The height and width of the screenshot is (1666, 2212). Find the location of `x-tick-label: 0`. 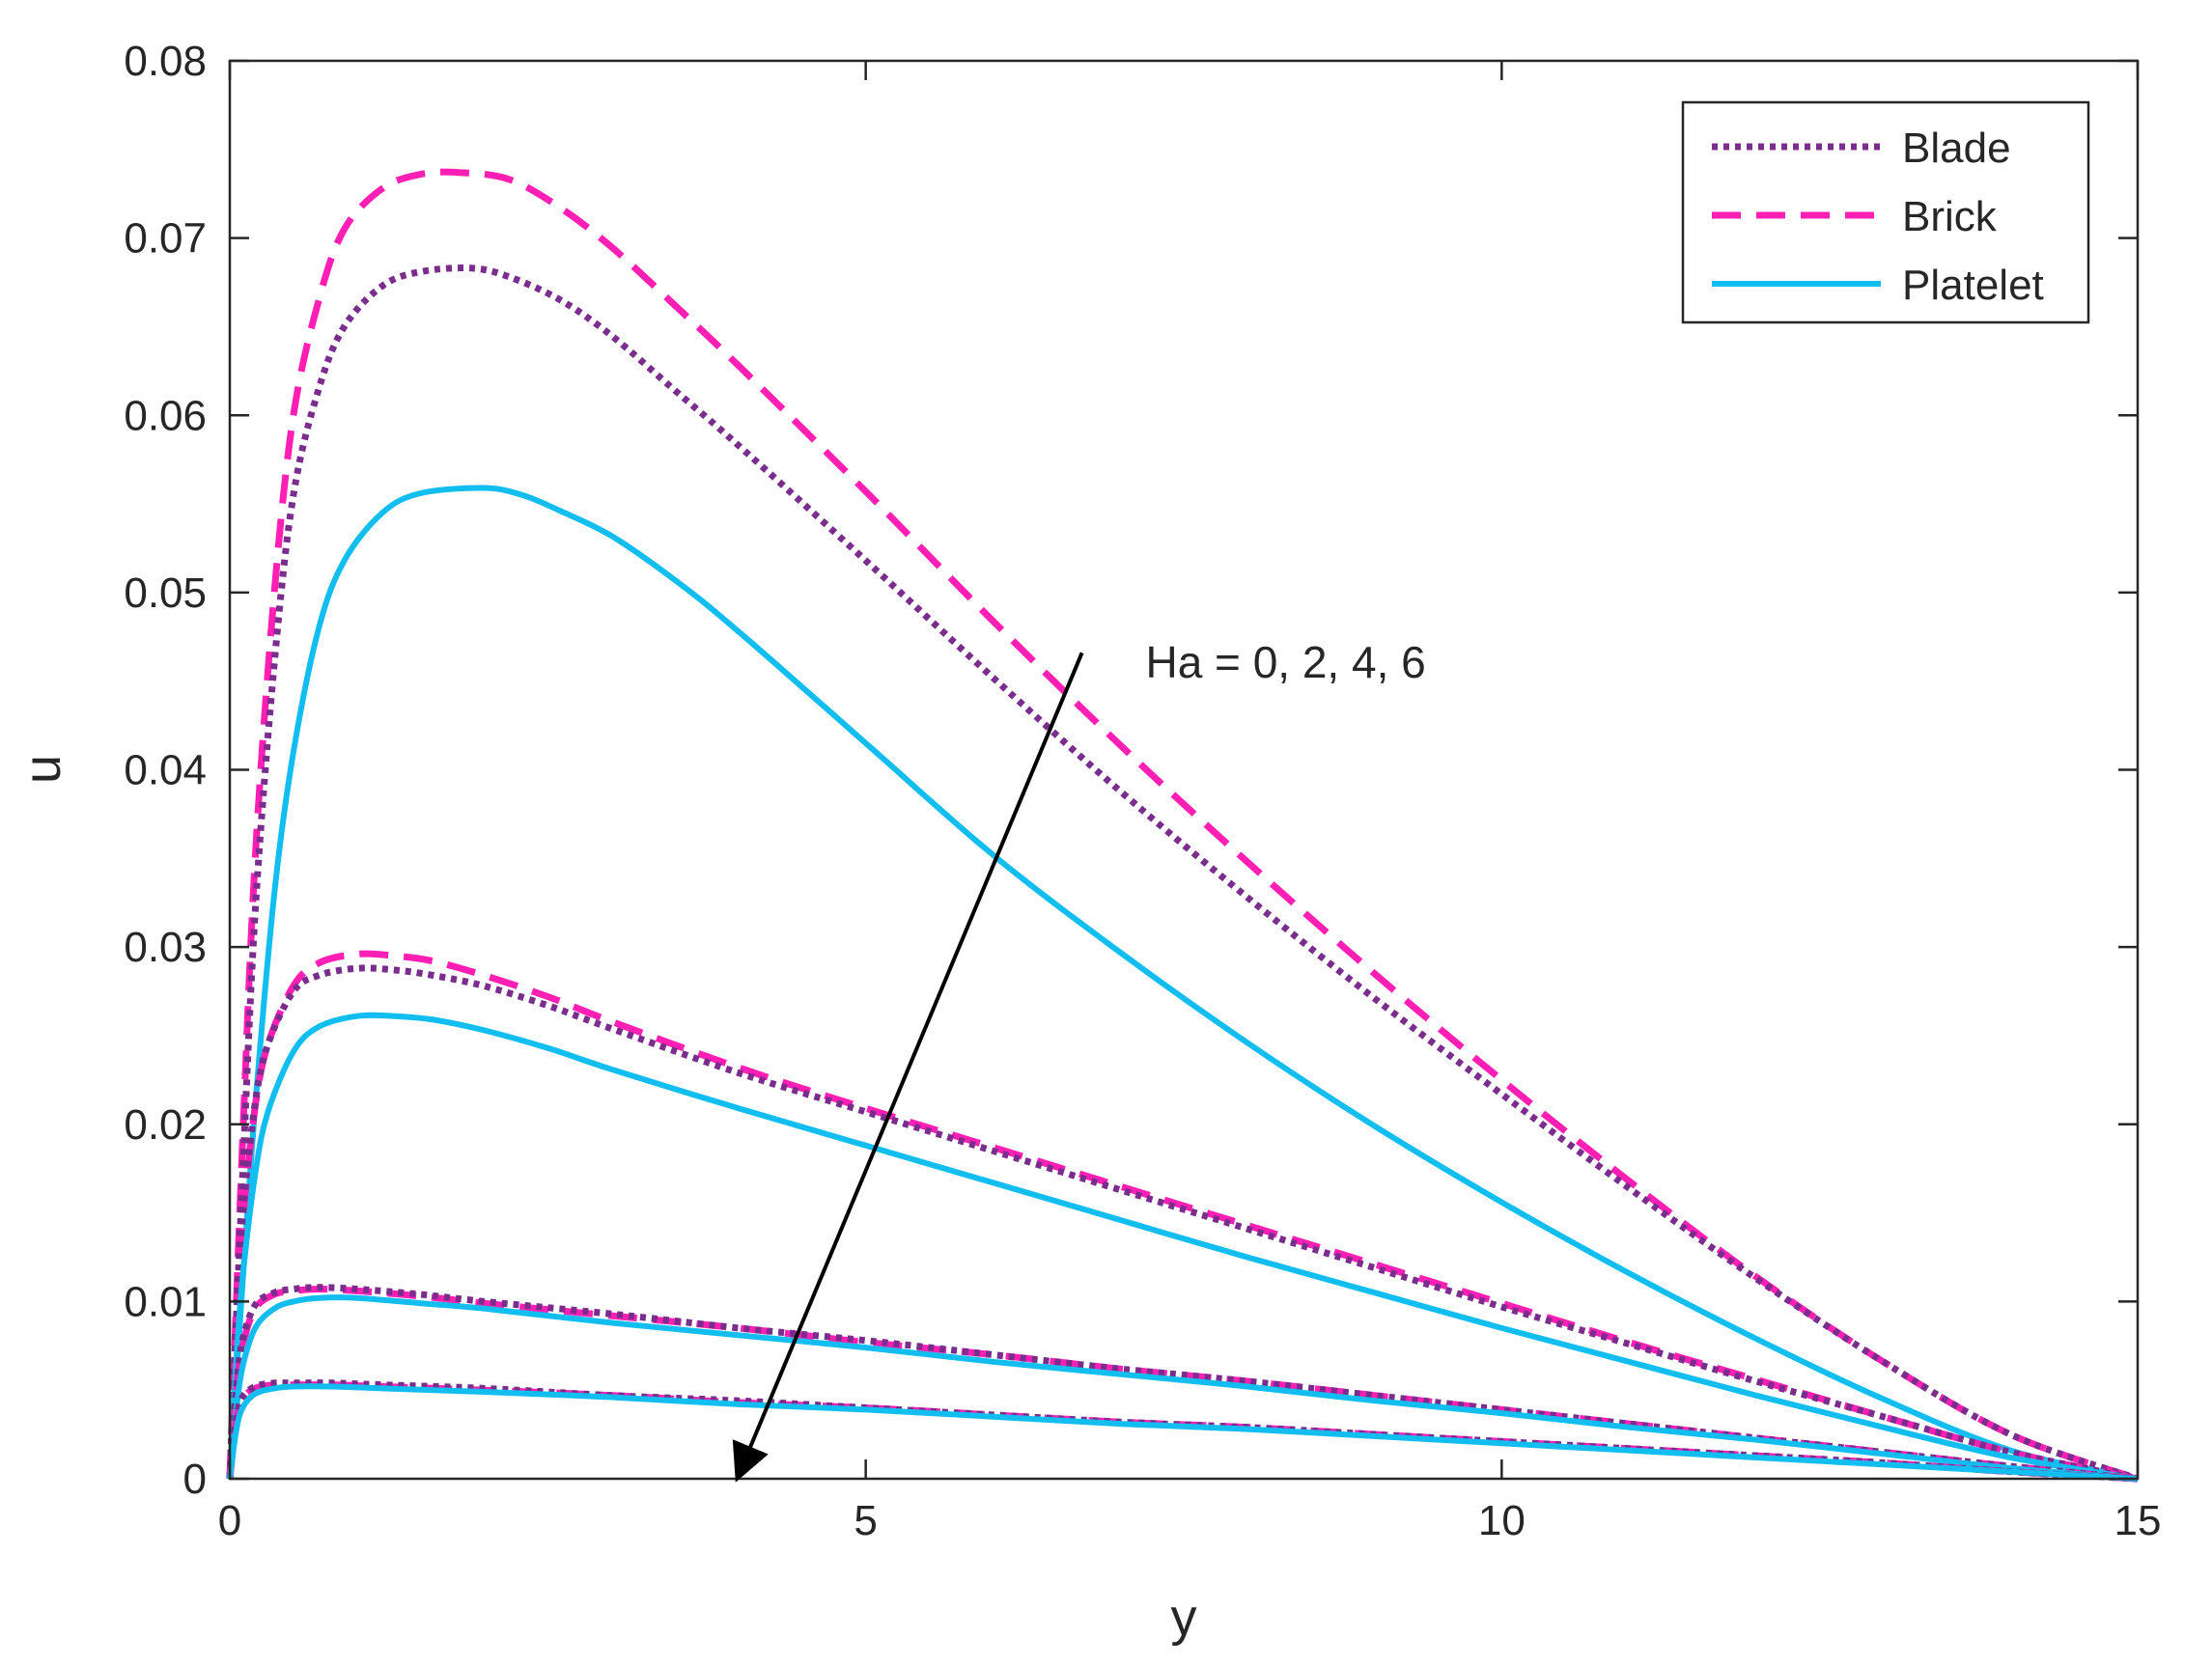

x-tick-label: 0 is located at coordinates (230, 1520).